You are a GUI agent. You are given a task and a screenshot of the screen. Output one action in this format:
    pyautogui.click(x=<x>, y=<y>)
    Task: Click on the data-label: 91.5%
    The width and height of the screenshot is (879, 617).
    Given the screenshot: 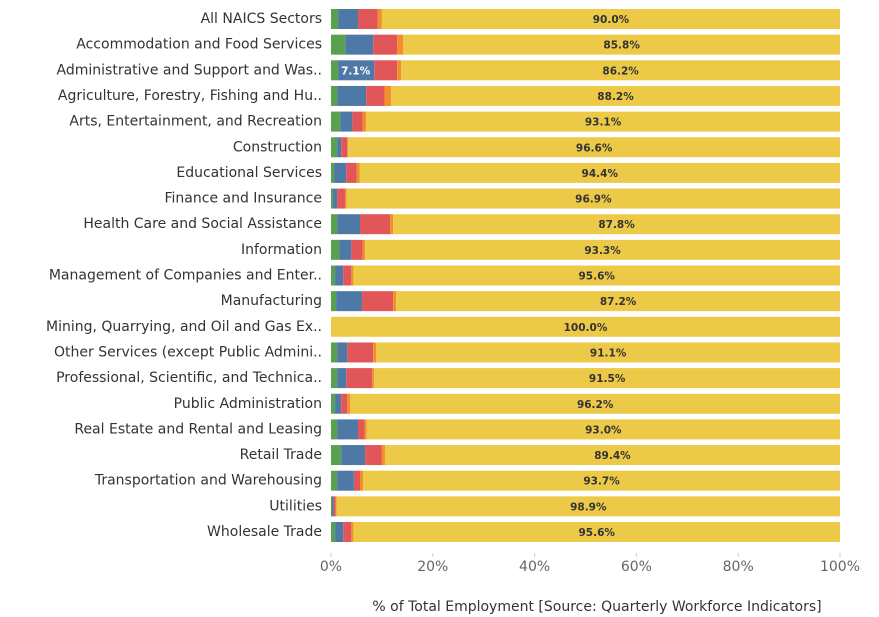 What is the action you would take?
    pyautogui.click(x=607, y=379)
    